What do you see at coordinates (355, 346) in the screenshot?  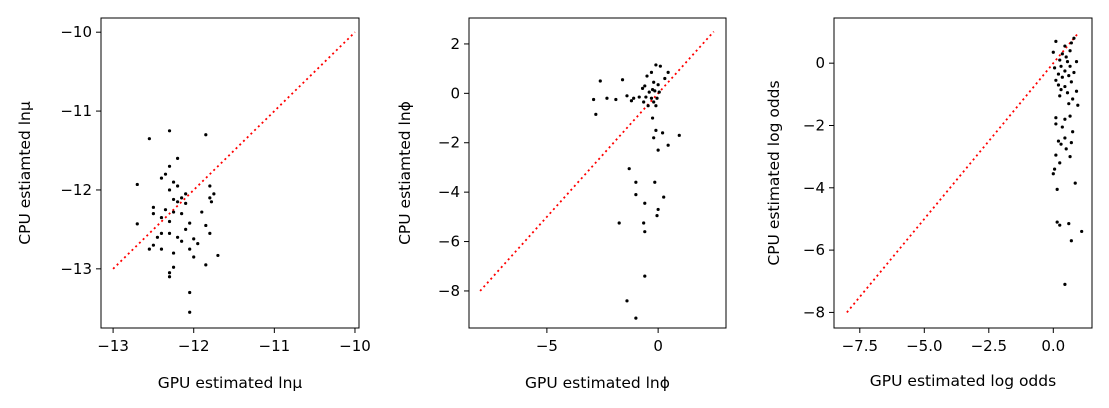 I see `x-tick-label: −10` at bounding box center [355, 346].